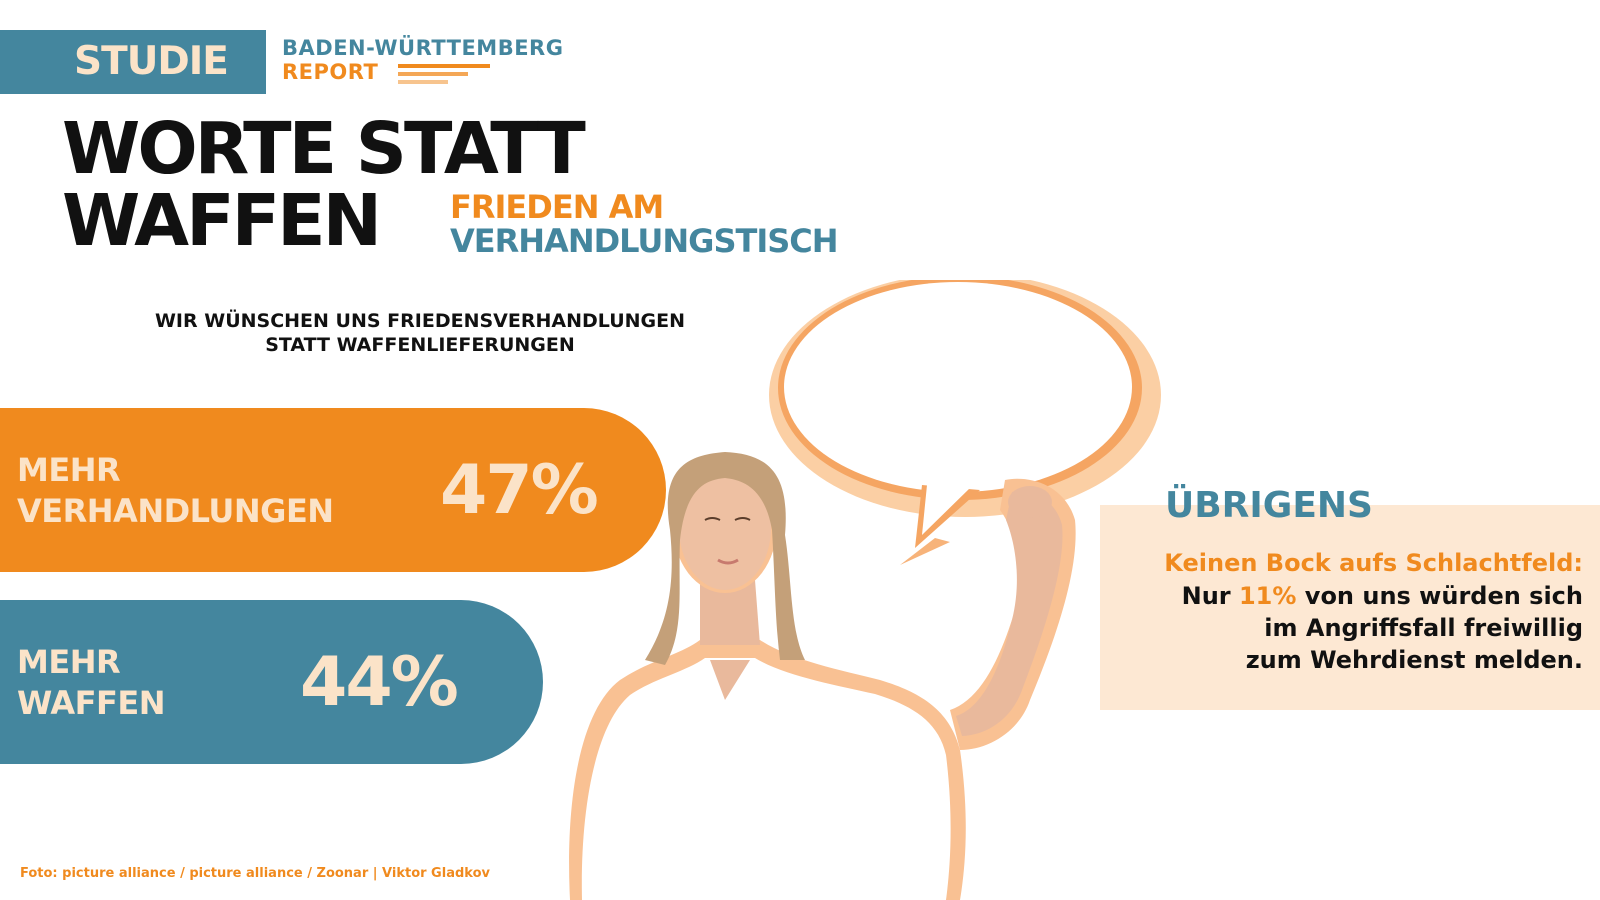 The height and width of the screenshot is (900, 1600). What do you see at coordinates (423, 48) in the screenshot?
I see `report-name-line-1: BADEN-WÜRTTEMBERG` at bounding box center [423, 48].